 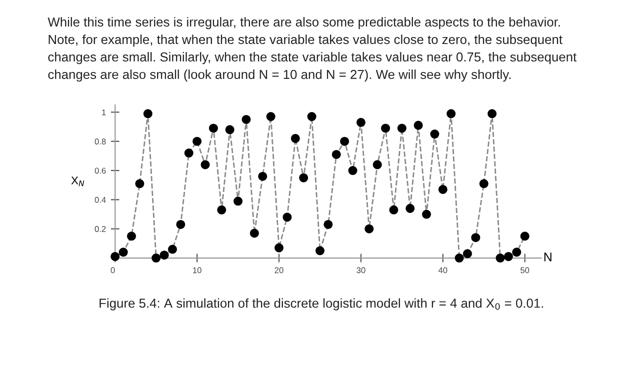 What do you see at coordinates (548, 257) in the screenshot?
I see `x-axis-title: N` at bounding box center [548, 257].